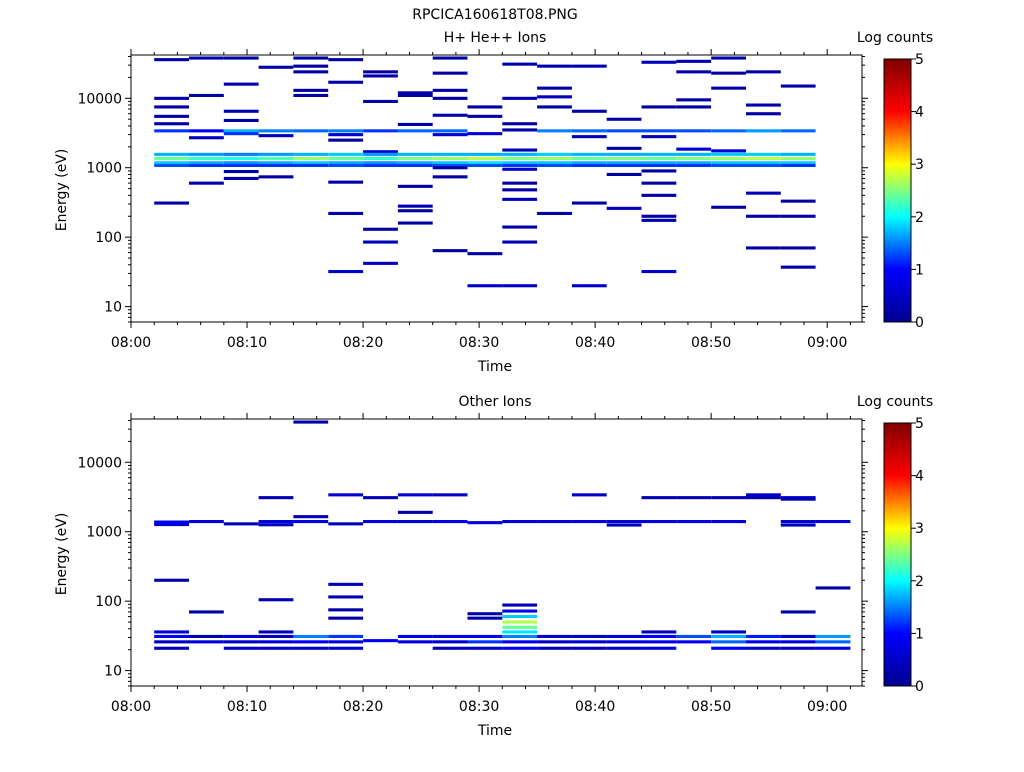 This screenshot has width=1024, height=772. Describe the element at coordinates (131, 343) in the screenshot. I see `x-tick-label: 08:00` at that location.